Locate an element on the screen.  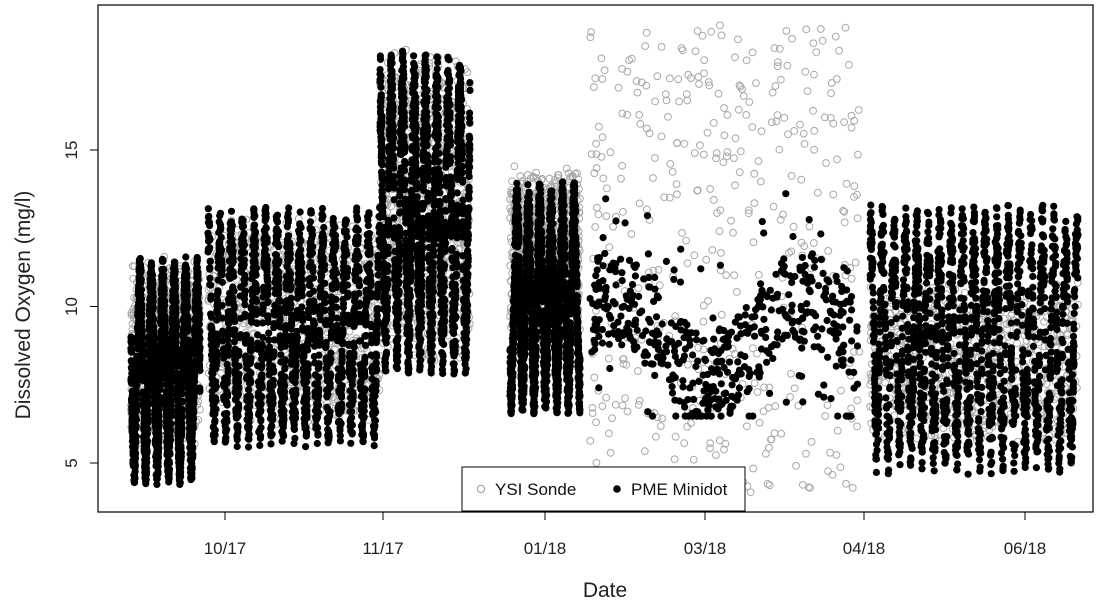
pme-minidot-point is located at coordinates (131, 337).